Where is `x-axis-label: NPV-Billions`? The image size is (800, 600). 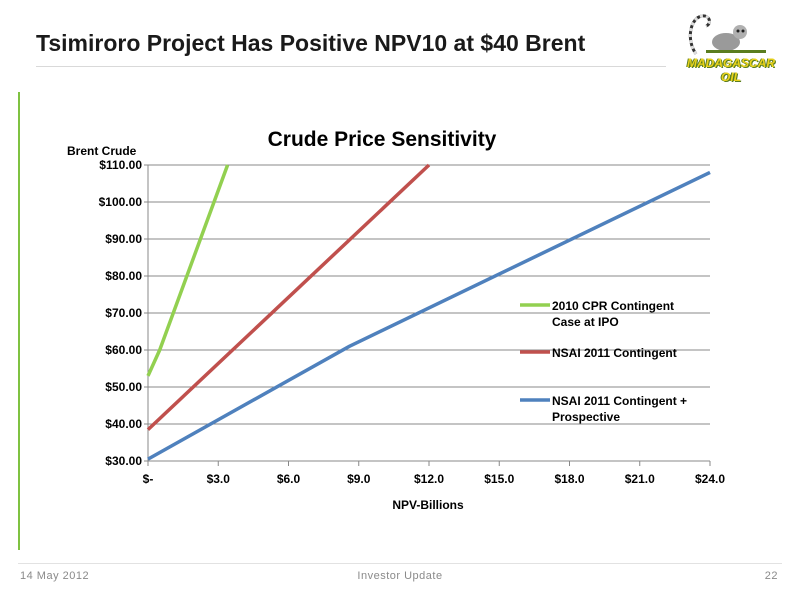 x-axis-label: NPV-Billions is located at coordinates (428, 505).